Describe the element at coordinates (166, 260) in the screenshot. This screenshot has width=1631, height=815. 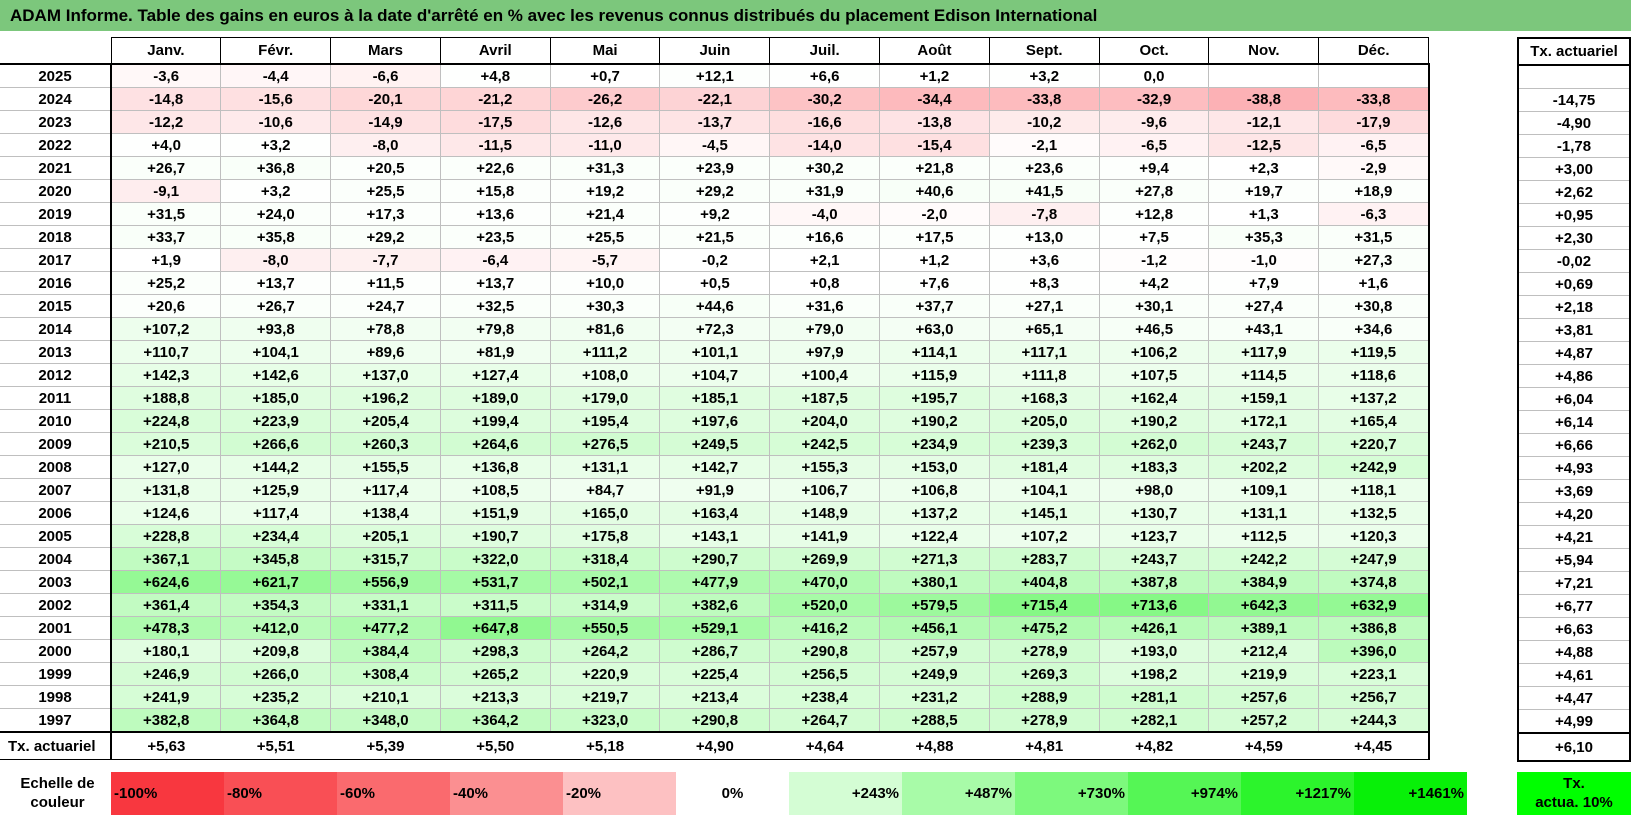
I see `gain-cell: +1,9` at that location.